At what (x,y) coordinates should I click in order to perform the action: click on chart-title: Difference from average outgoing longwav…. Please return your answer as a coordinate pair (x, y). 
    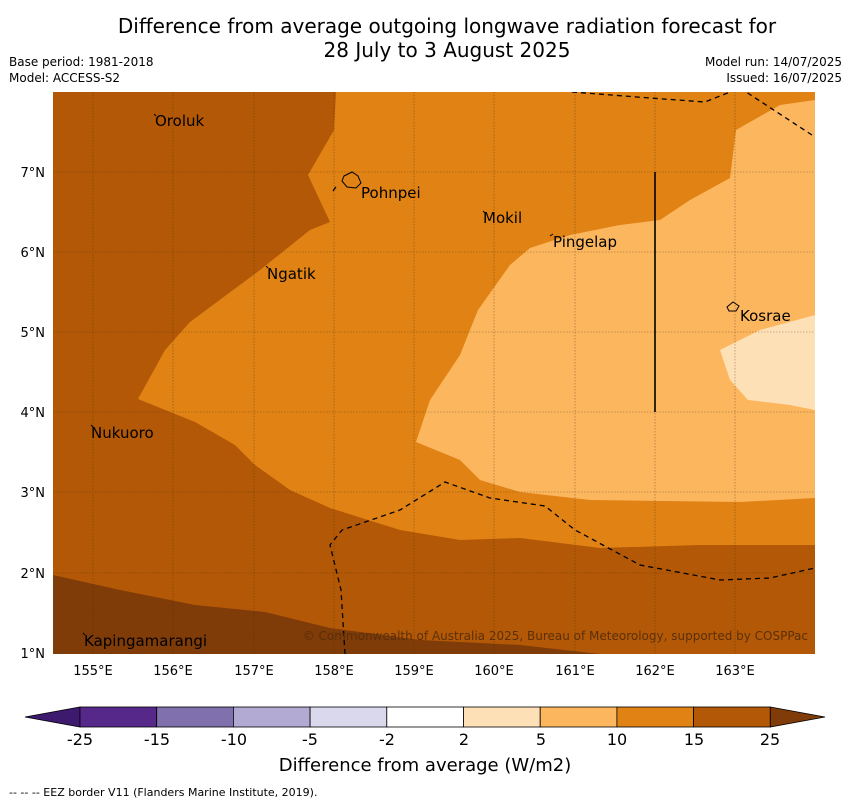
    Looking at the image, I should click on (425, 38).